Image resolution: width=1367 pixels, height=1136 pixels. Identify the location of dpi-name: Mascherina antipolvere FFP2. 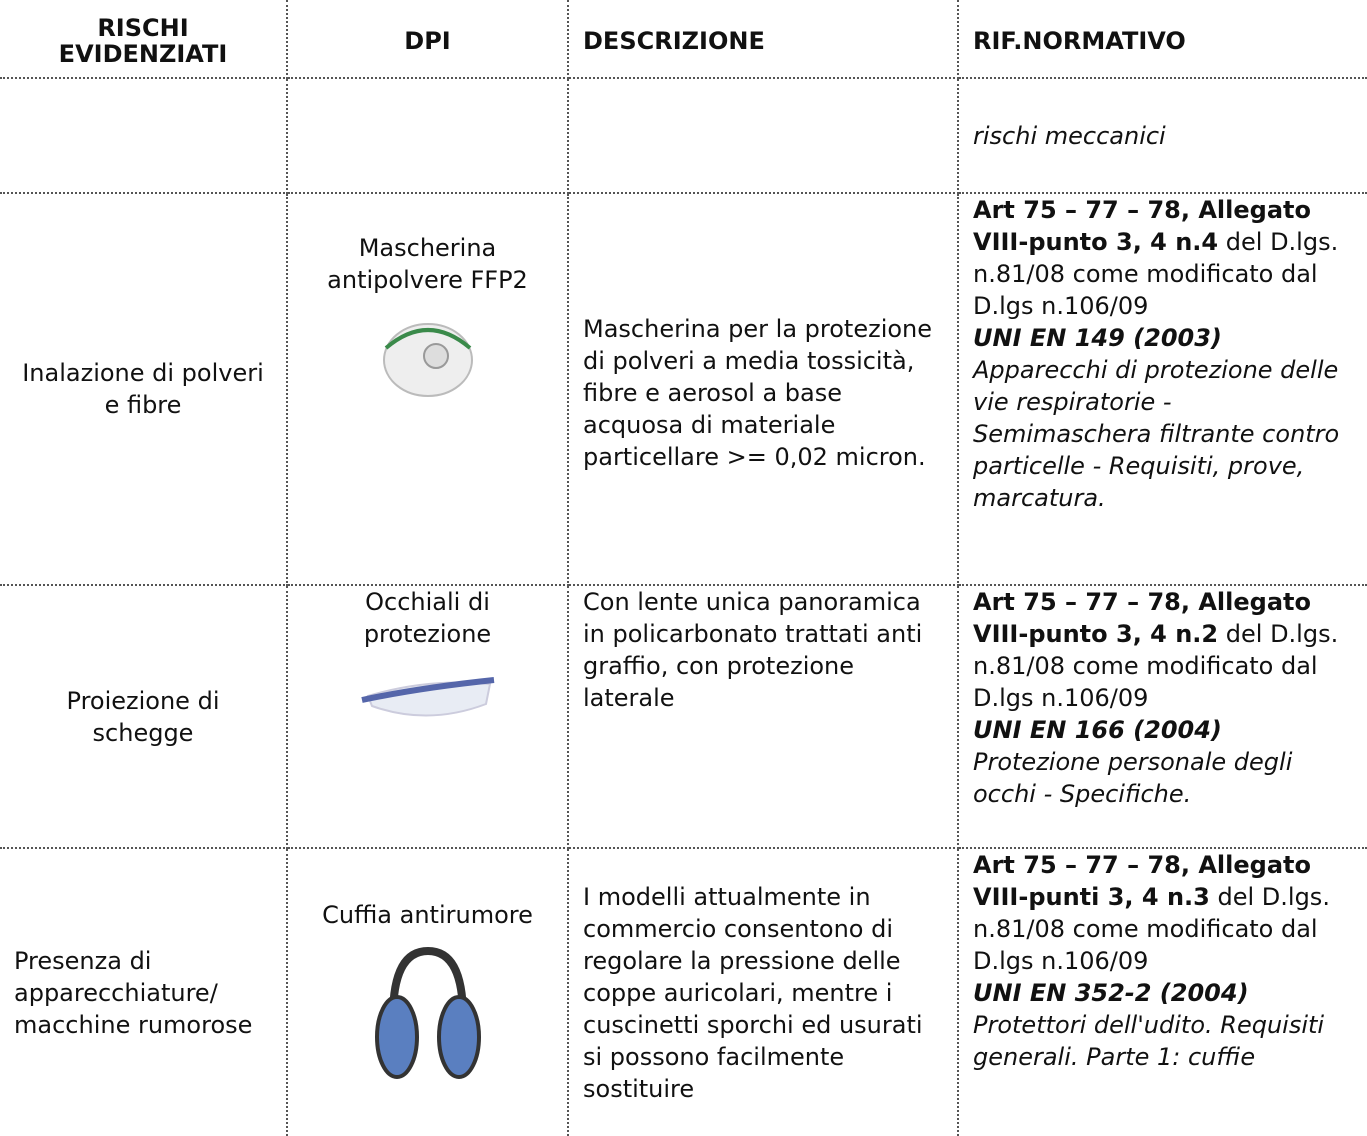
(427, 264).